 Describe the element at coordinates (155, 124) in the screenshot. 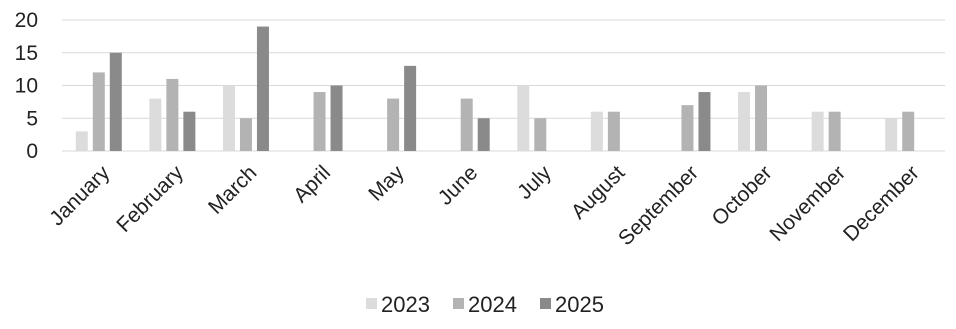

I see `bar-2023-february` at that location.